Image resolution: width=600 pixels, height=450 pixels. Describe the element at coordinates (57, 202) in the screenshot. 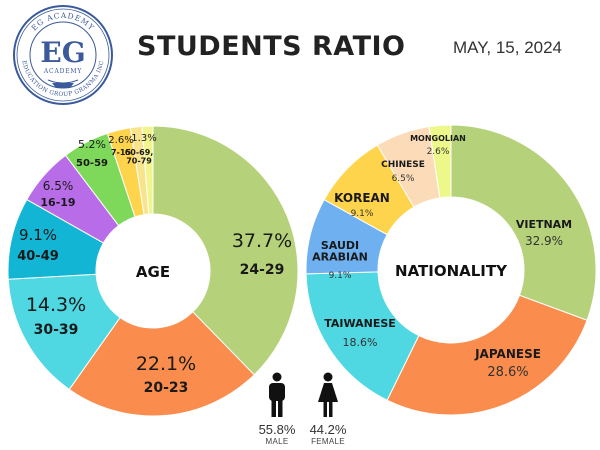

I see `chart-0-slice-4-label: 16-19` at that location.